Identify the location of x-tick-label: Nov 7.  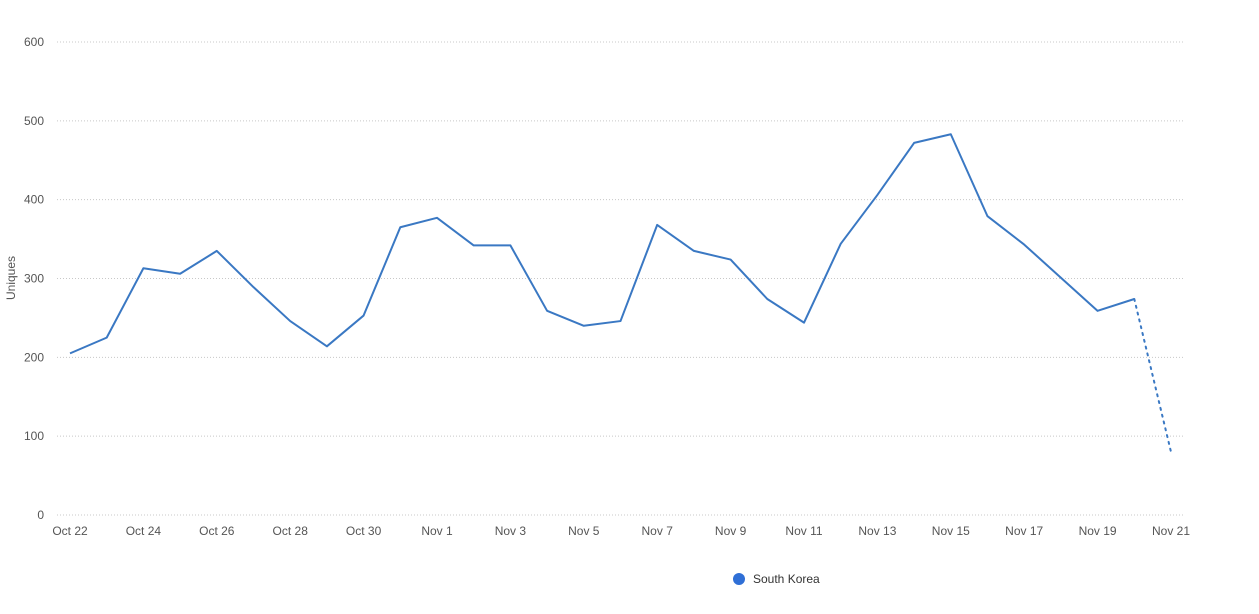
(658, 531).